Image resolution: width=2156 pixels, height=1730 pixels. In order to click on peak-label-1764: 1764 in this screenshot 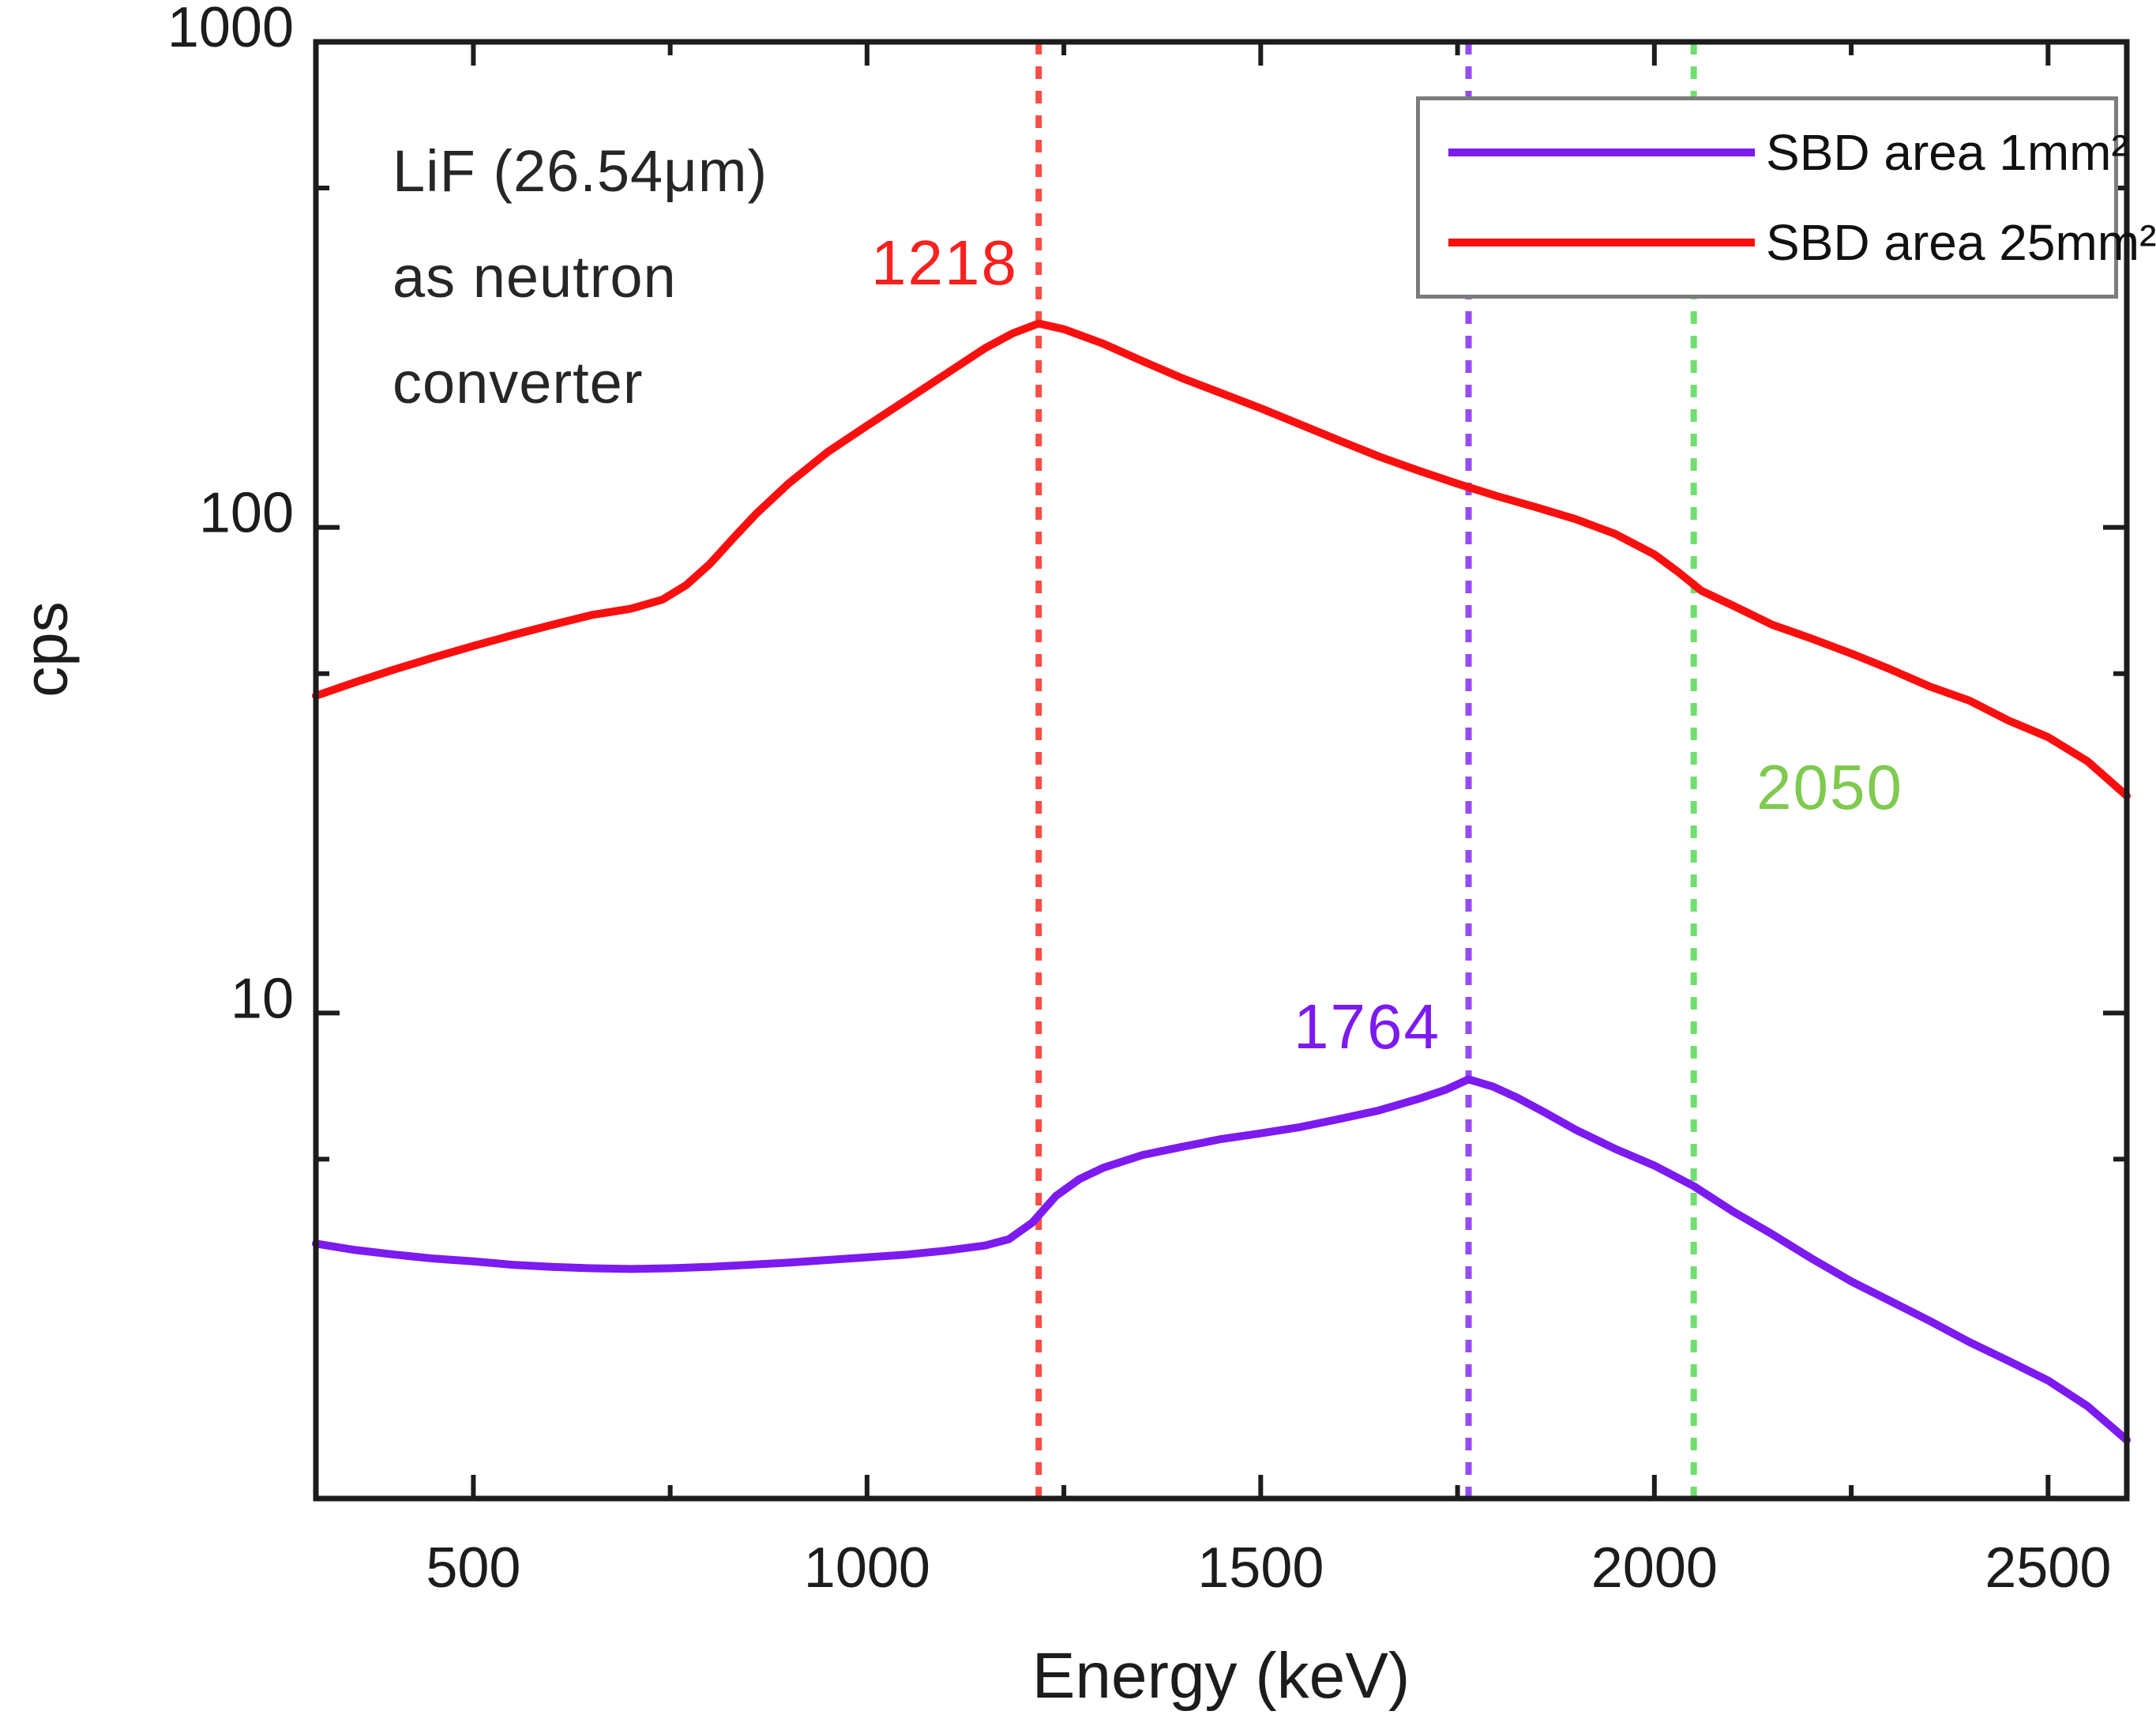, I will do `click(1367, 1026)`.